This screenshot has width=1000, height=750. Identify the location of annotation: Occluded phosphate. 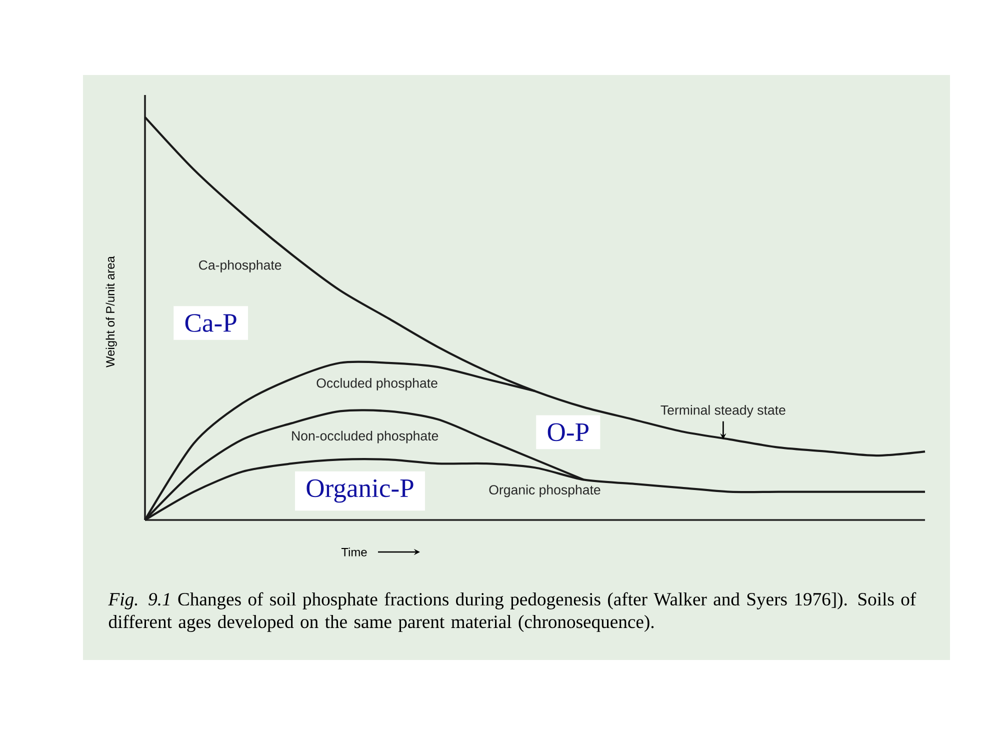
(377, 384).